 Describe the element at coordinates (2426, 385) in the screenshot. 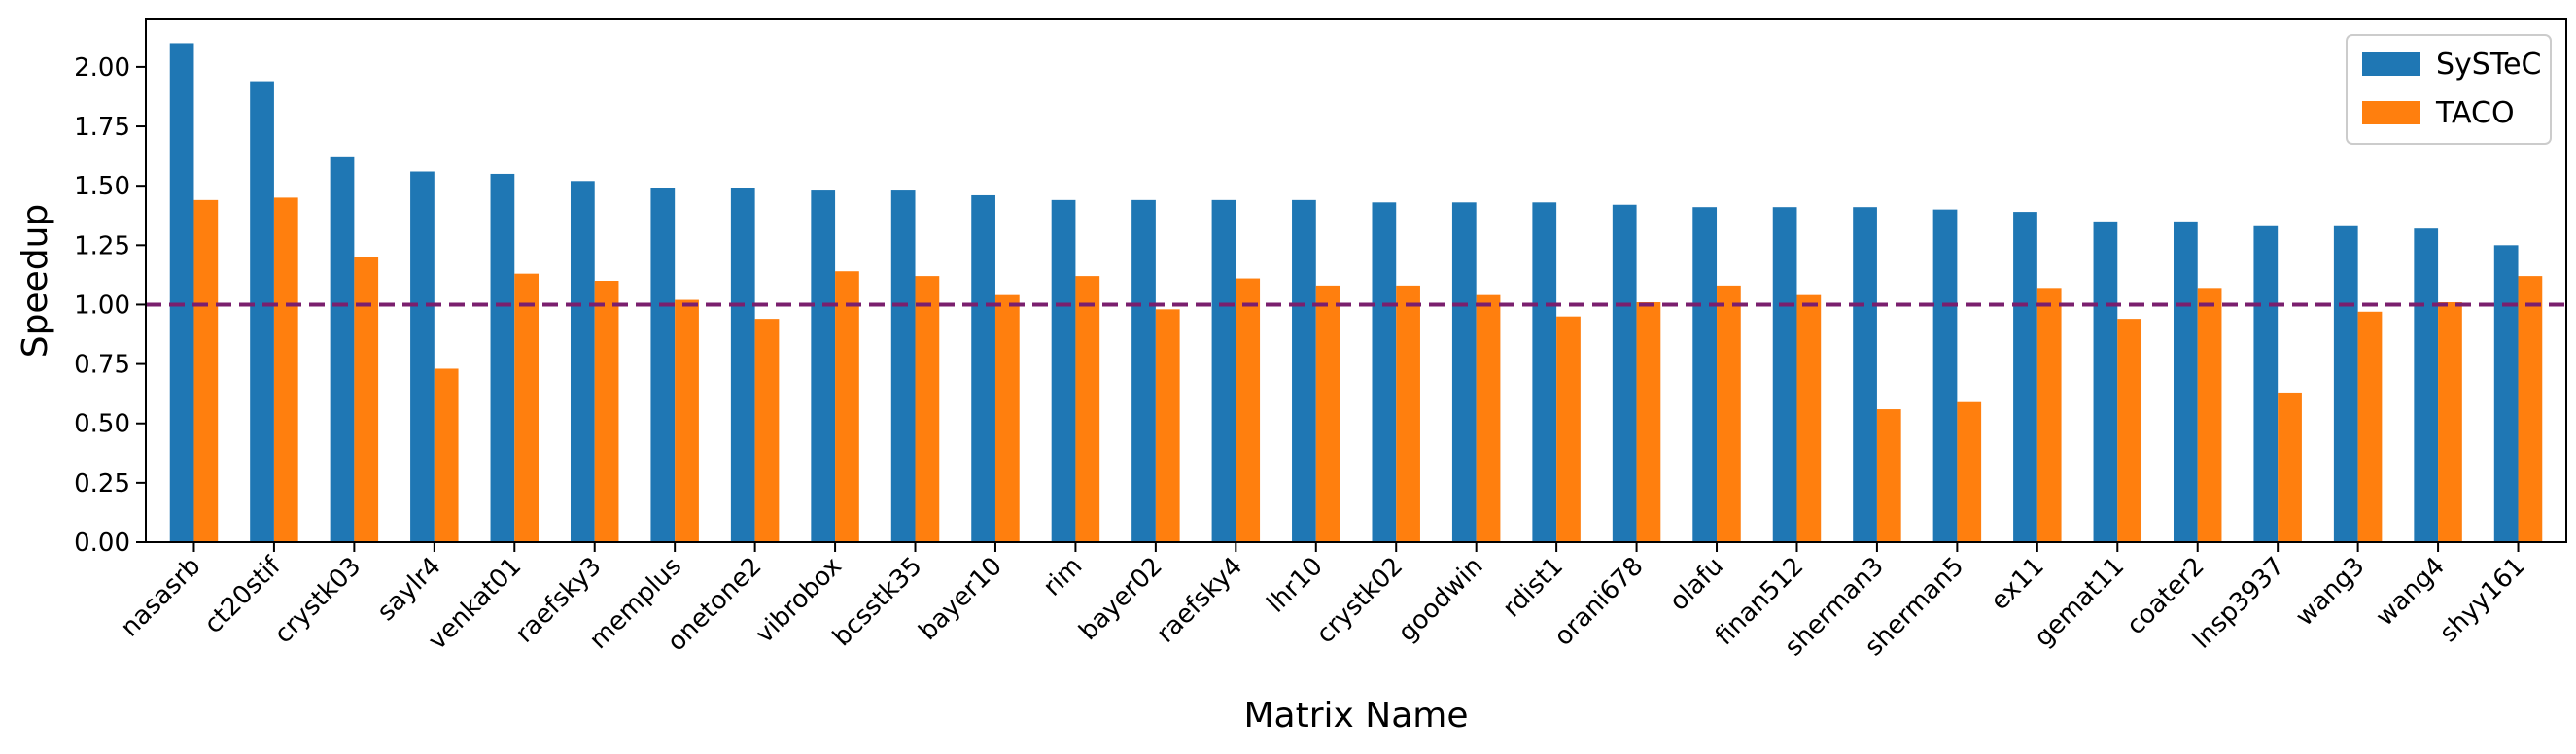

I see `bar-systec-wang4` at that location.